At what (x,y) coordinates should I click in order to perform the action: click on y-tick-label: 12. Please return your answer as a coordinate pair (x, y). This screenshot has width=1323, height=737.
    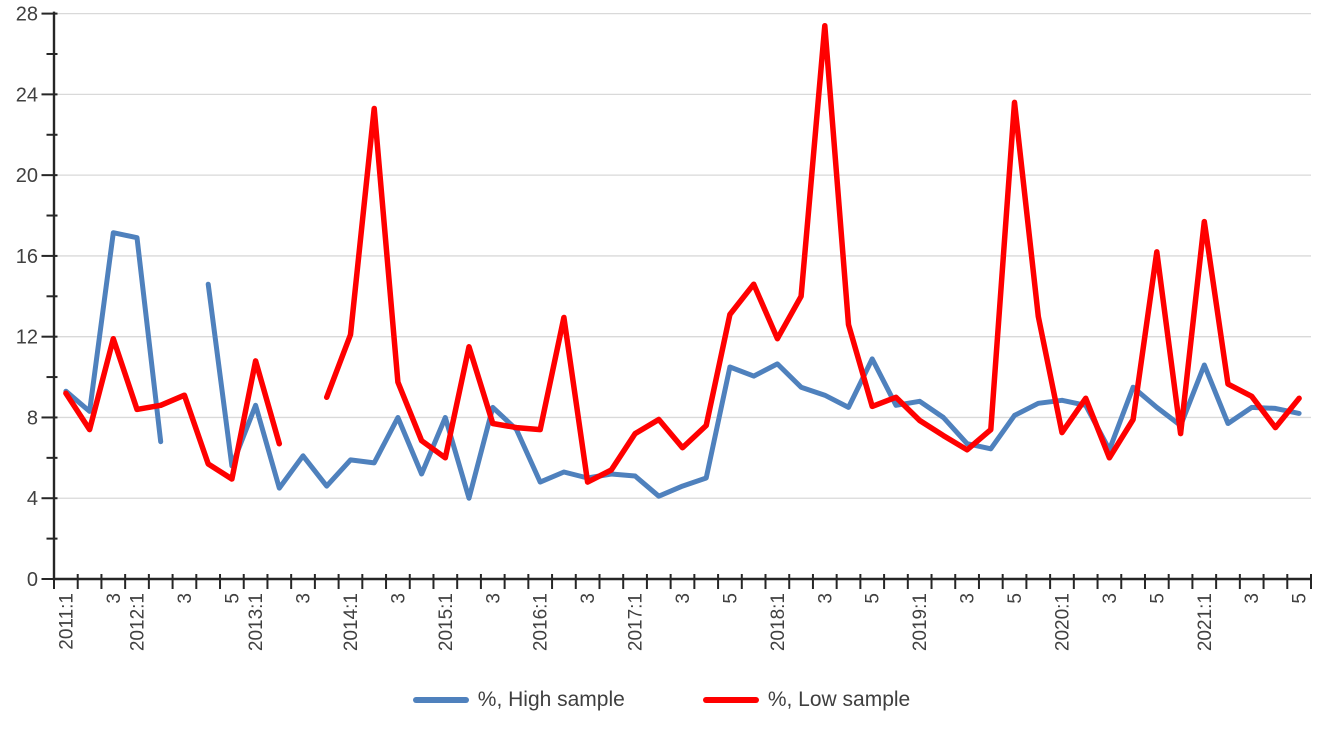
    Looking at the image, I should click on (27, 338).